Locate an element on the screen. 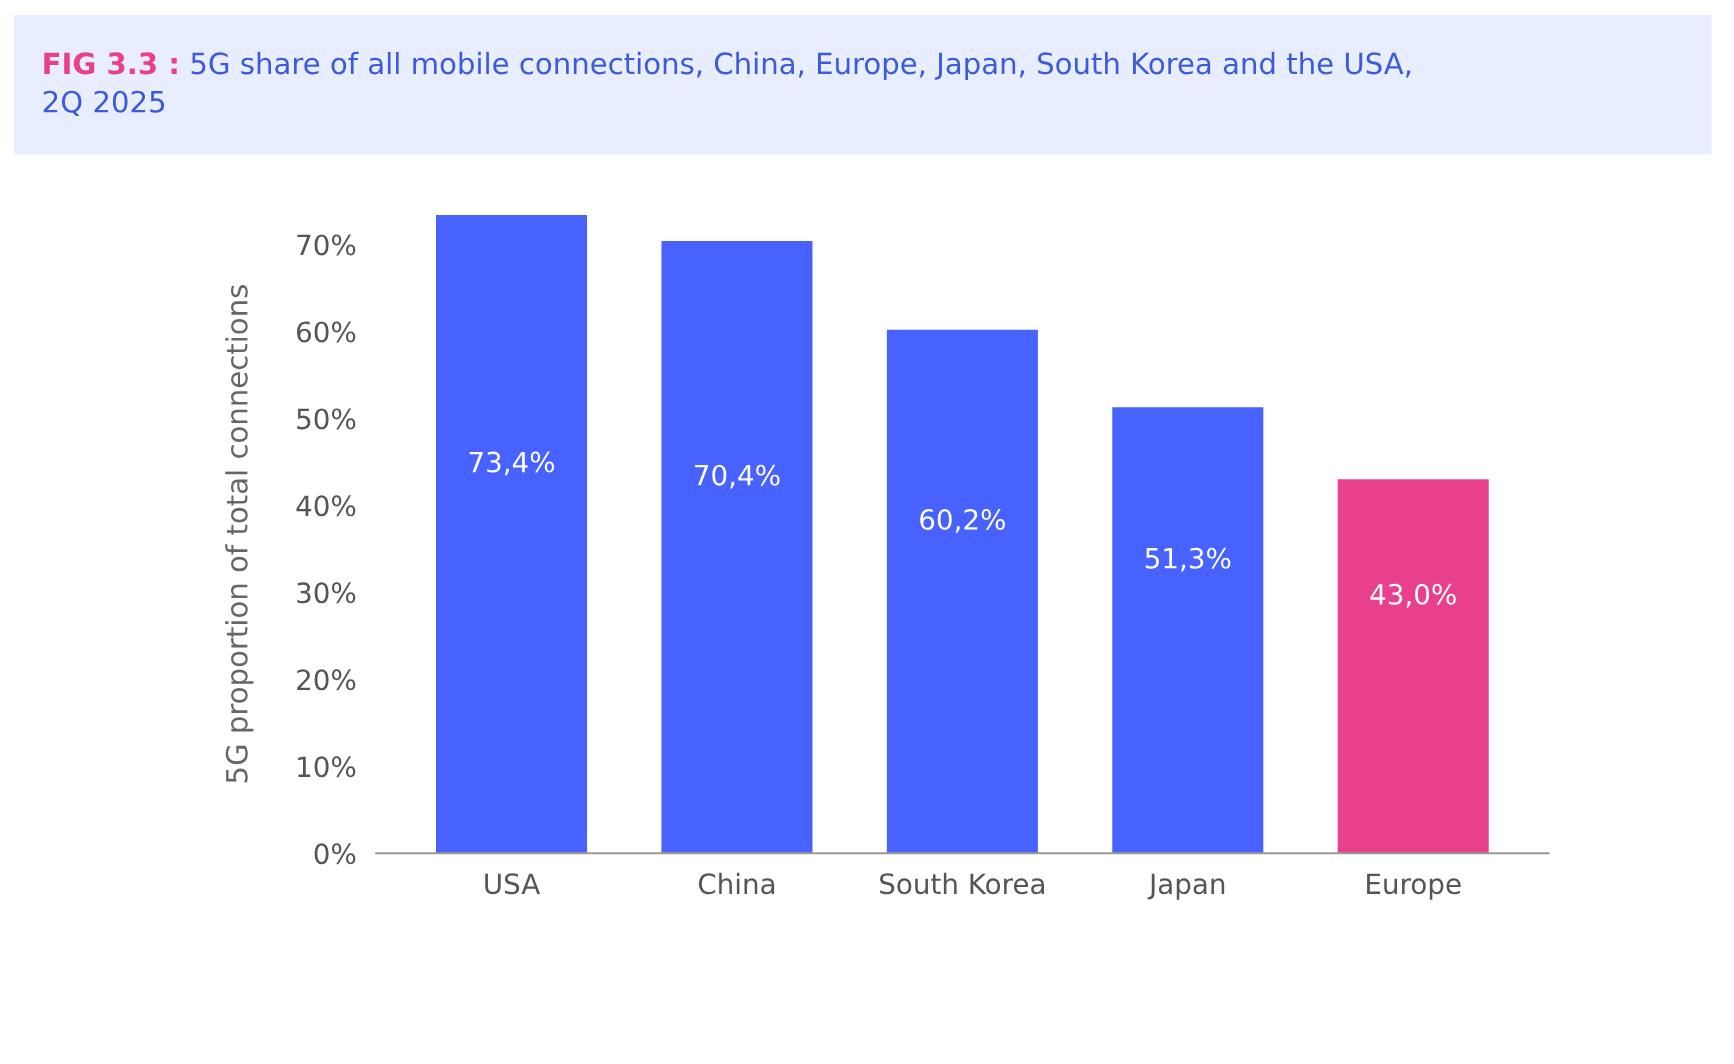 The image size is (1734, 1064). data-label: 70,4% is located at coordinates (737, 476).